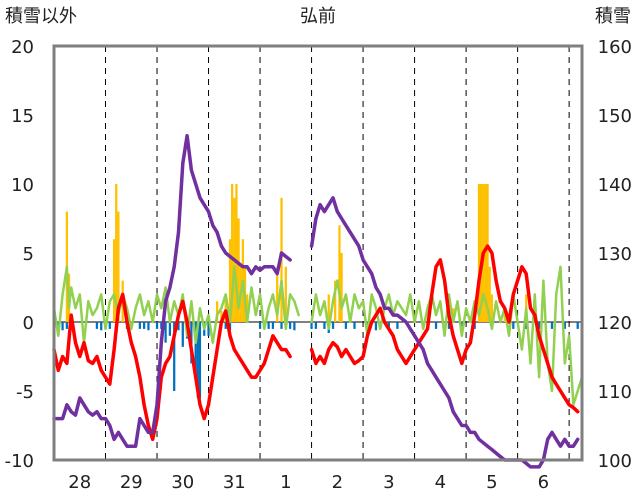 This screenshot has height=501, width=636. I want to click on day-label: 3, so click(388, 482).